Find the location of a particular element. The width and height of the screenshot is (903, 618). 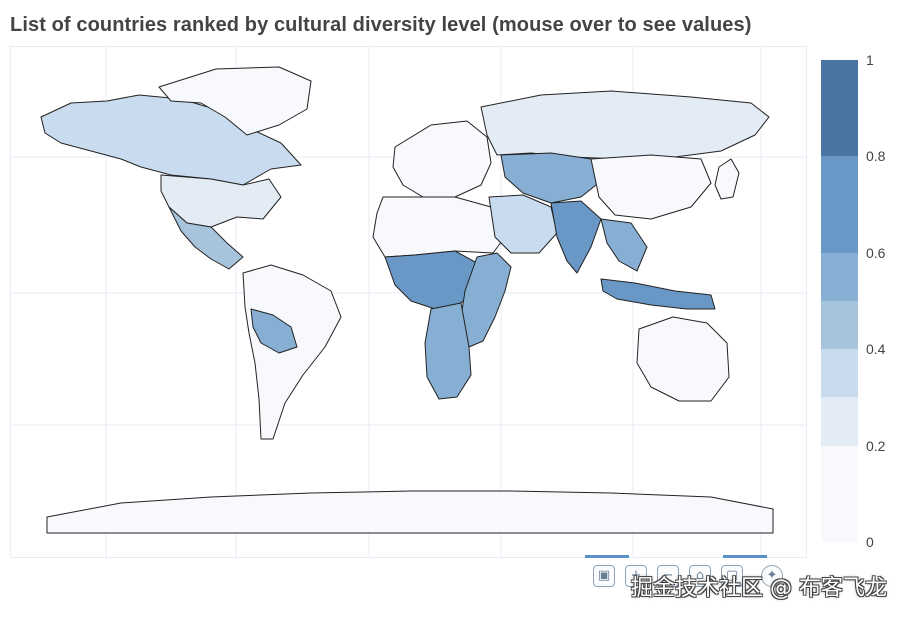

colorbar-ticks: 1 0.8 0.6 0.4 0.2 0 is located at coordinates (881, 301).